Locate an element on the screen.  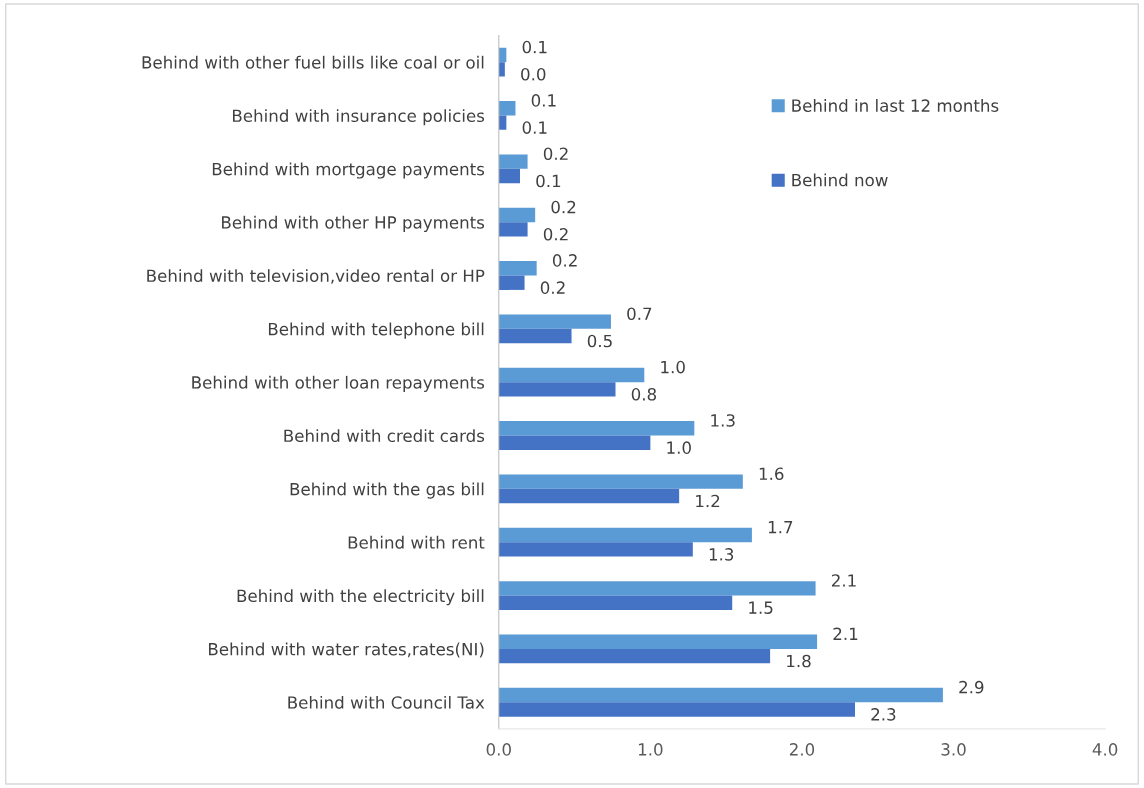
x-tick-label: 1.0 is located at coordinates (650, 749).